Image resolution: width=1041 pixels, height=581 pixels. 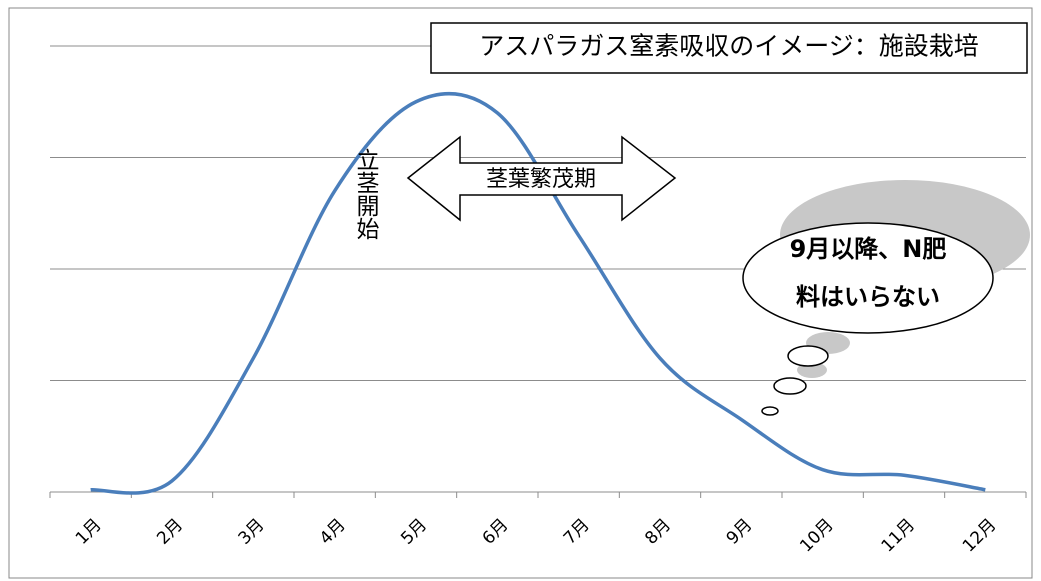 I want to click on thought-bubble: 9月以降、N肥 料はいらない, so click(x=886, y=298).